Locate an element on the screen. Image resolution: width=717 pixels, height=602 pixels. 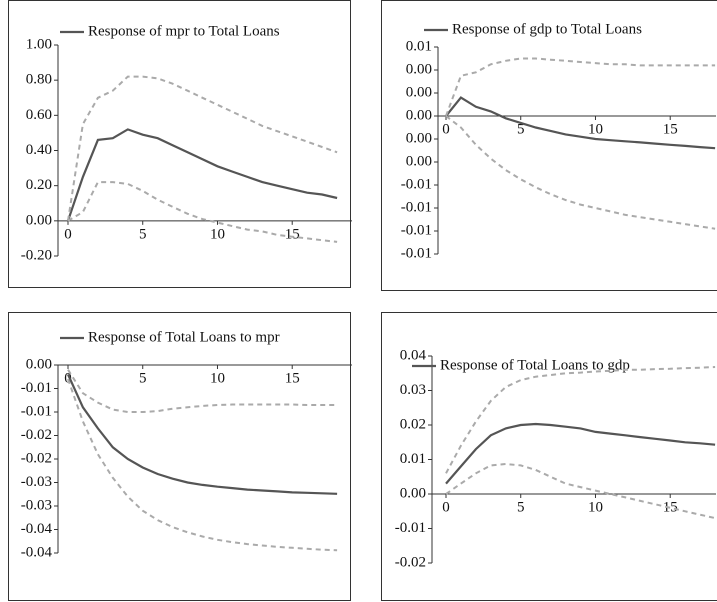
y-tick-label: 0.80 is located at coordinates (39, 80).